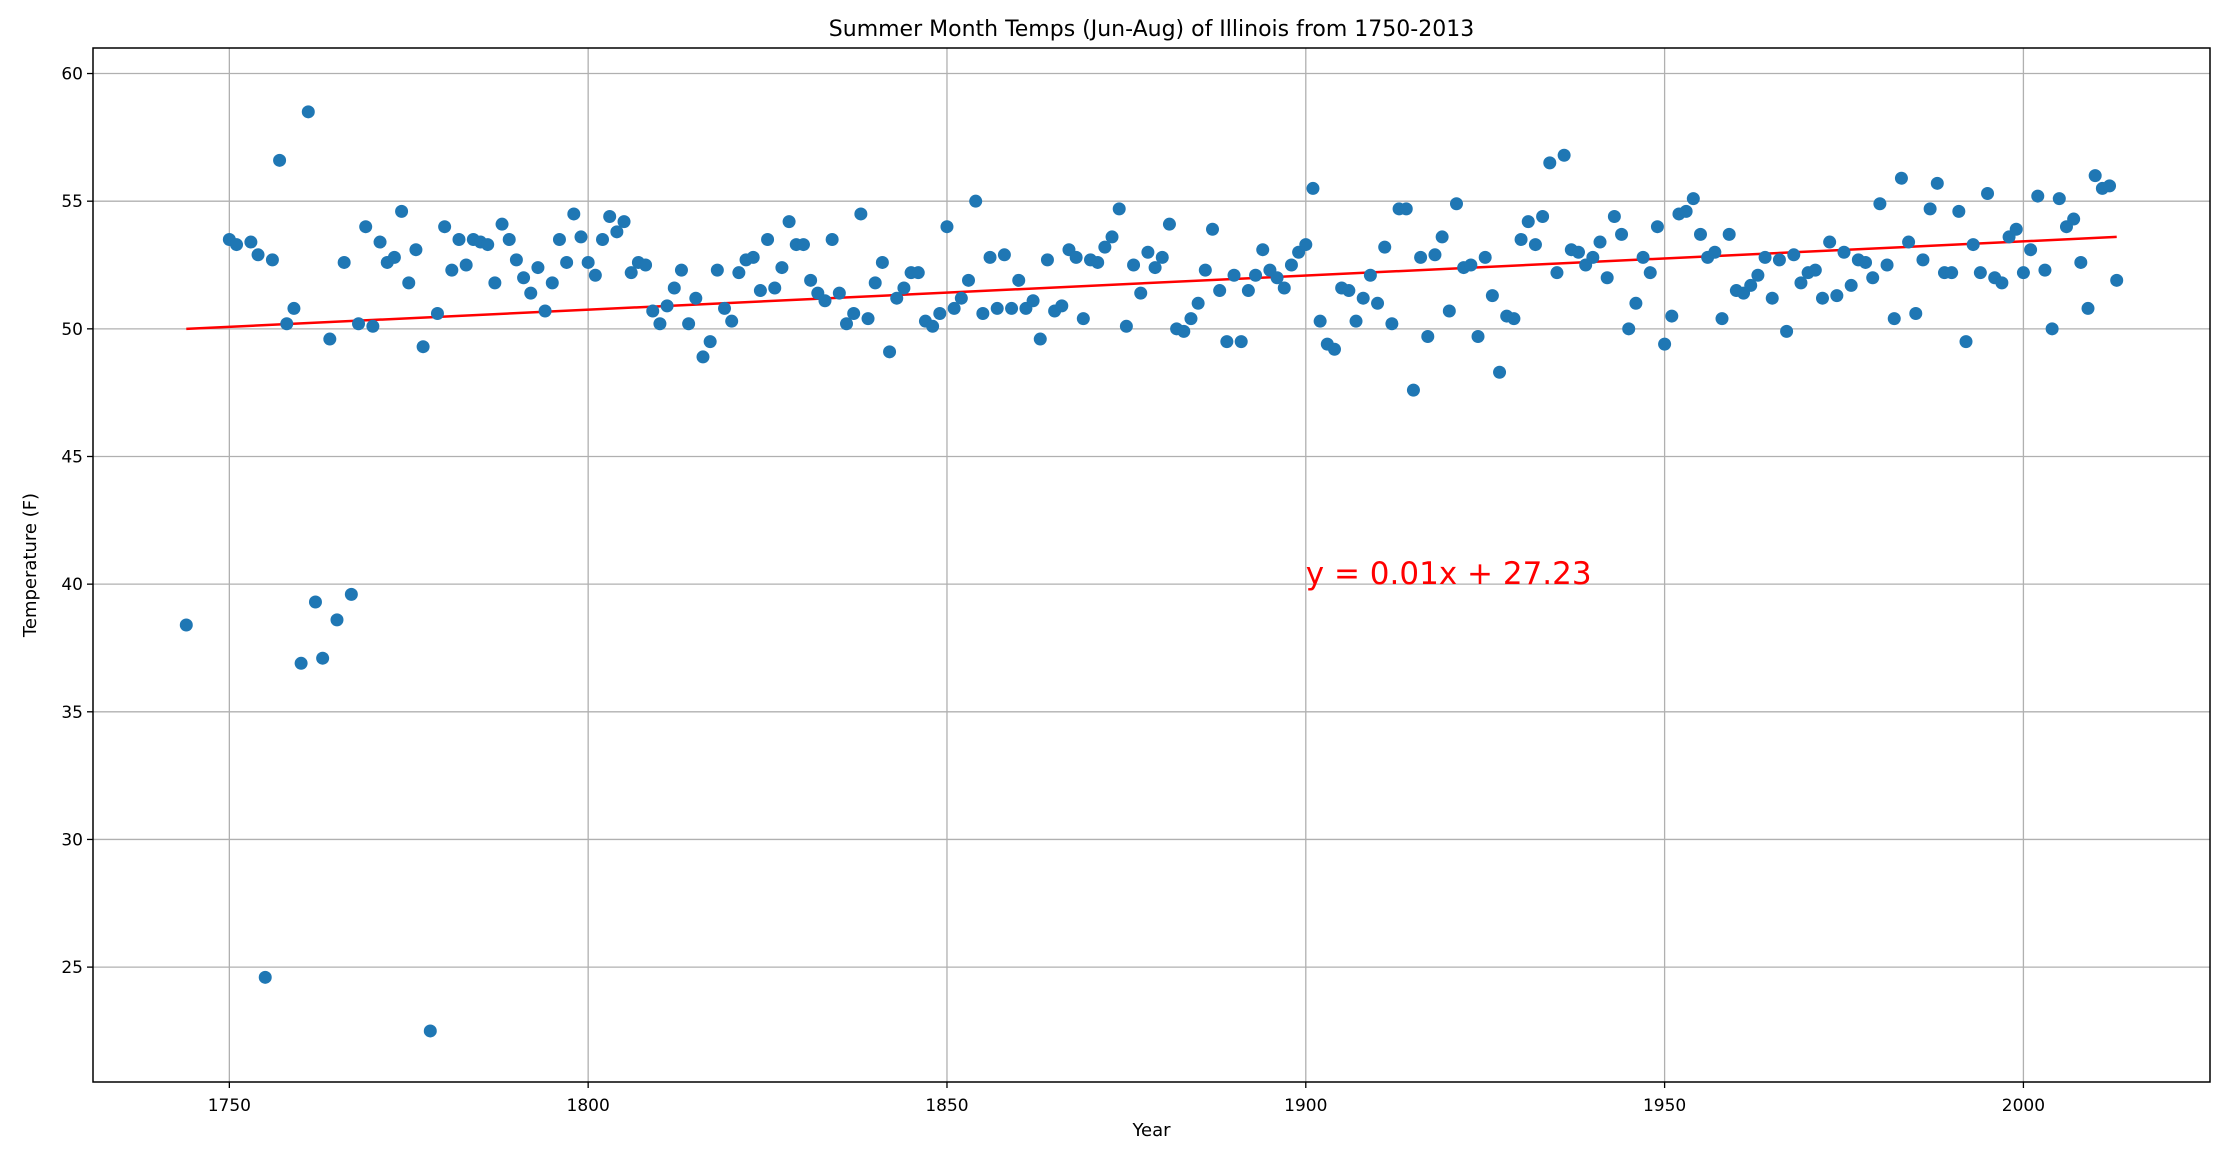 Image resolution: width=2236 pixels, height=1168 pixels. I want to click on x-tick-label: 1950, so click(1664, 1106).